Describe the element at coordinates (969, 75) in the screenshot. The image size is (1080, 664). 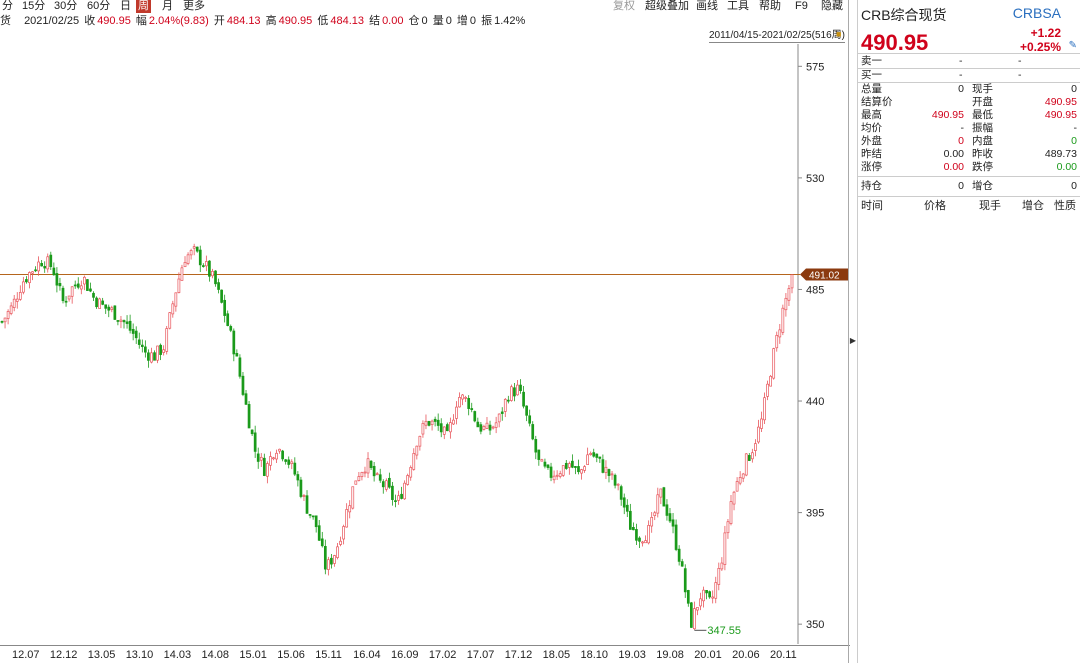
I see `buy1-row: 买一 - -` at that location.